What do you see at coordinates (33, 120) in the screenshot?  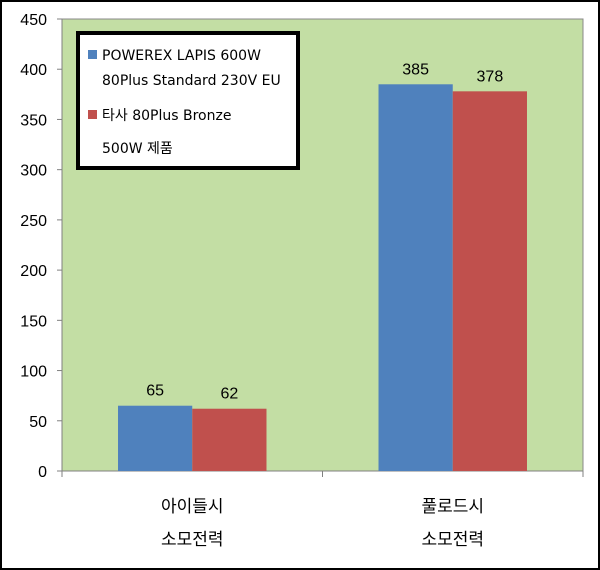 I see `y-tick-label: 350` at bounding box center [33, 120].